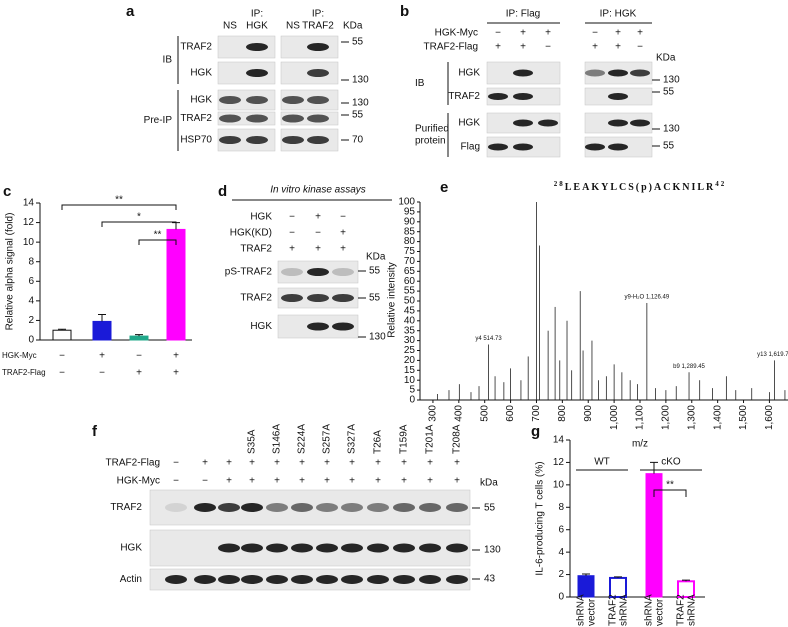 The image size is (788, 627). What do you see at coordinates (510, 413) in the screenshot?
I see `x-tick-label: 600` at bounding box center [510, 413].